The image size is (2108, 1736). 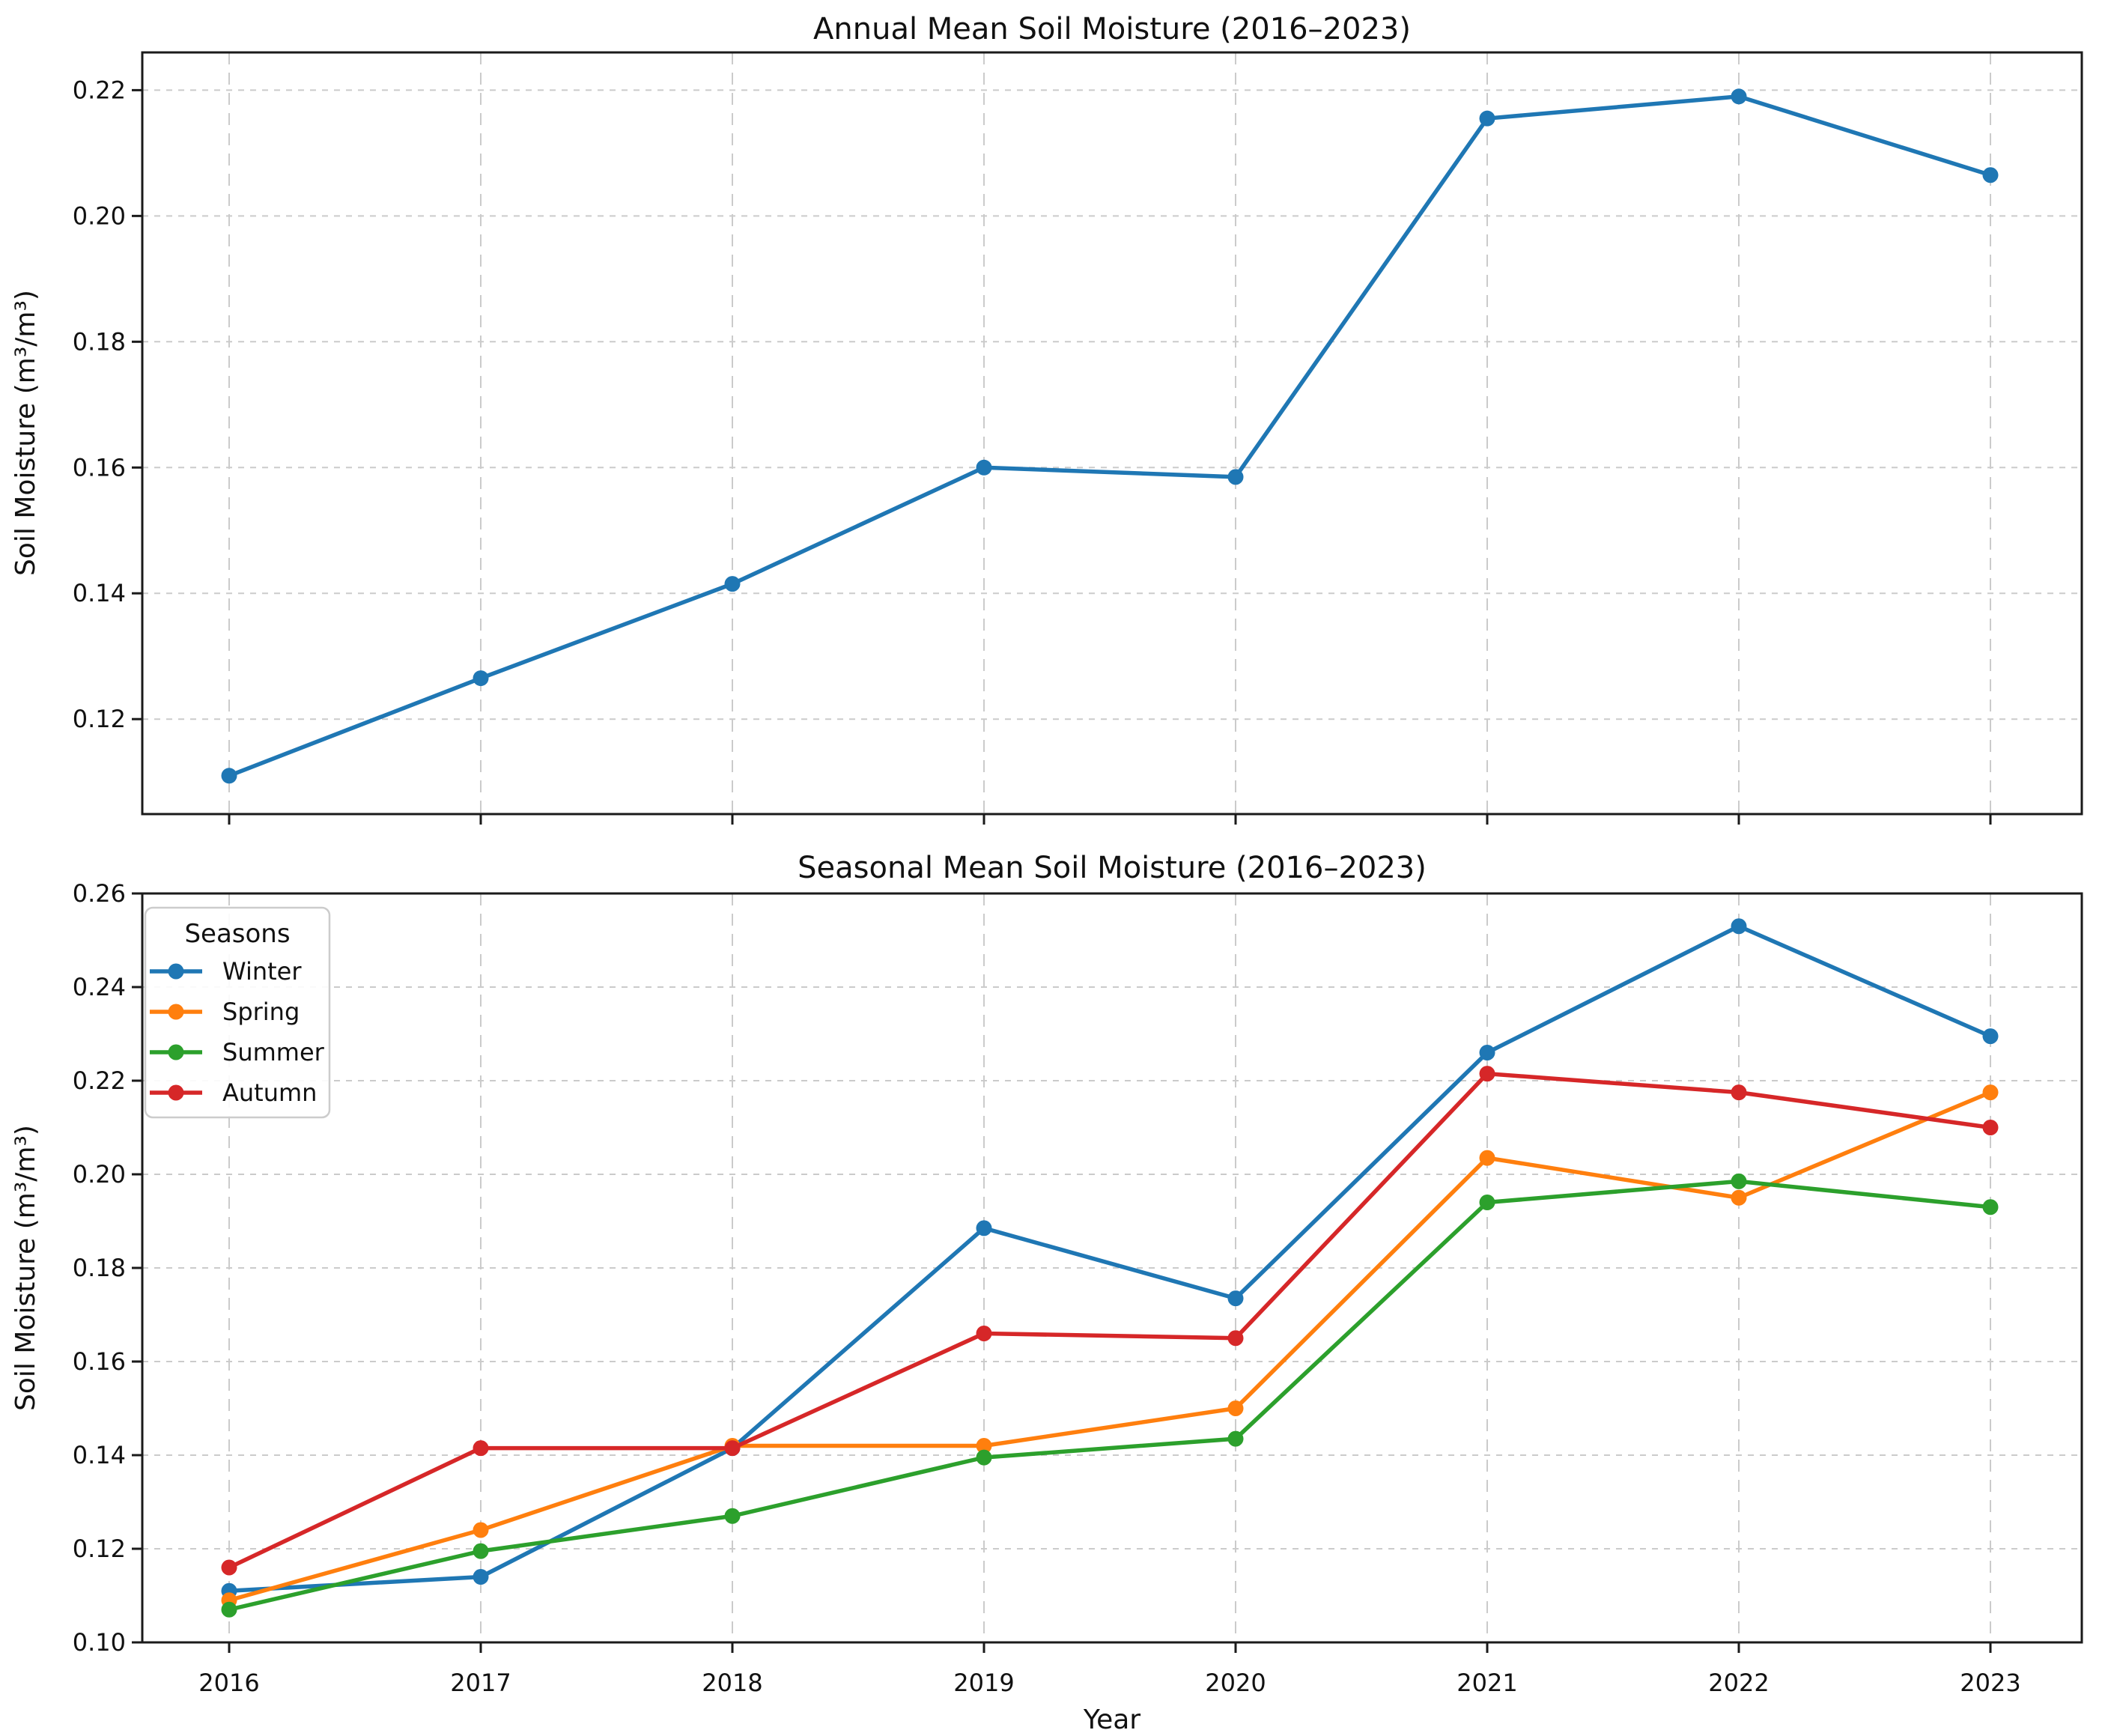 I want to click on legend-box, so click(x=238, y=1012).